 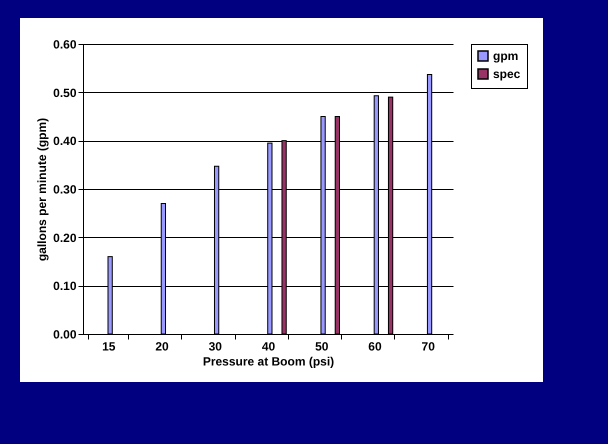 What do you see at coordinates (65, 237) in the screenshot?
I see `y-tick-label: 0.20` at bounding box center [65, 237].